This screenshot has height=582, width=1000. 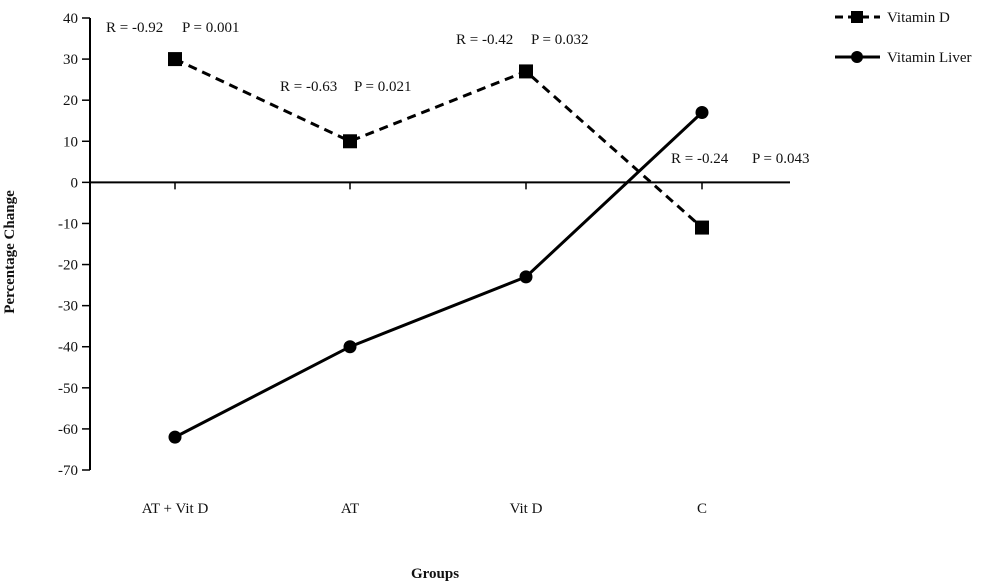 I want to click on y-tick-label: 20, so click(x=70, y=101).